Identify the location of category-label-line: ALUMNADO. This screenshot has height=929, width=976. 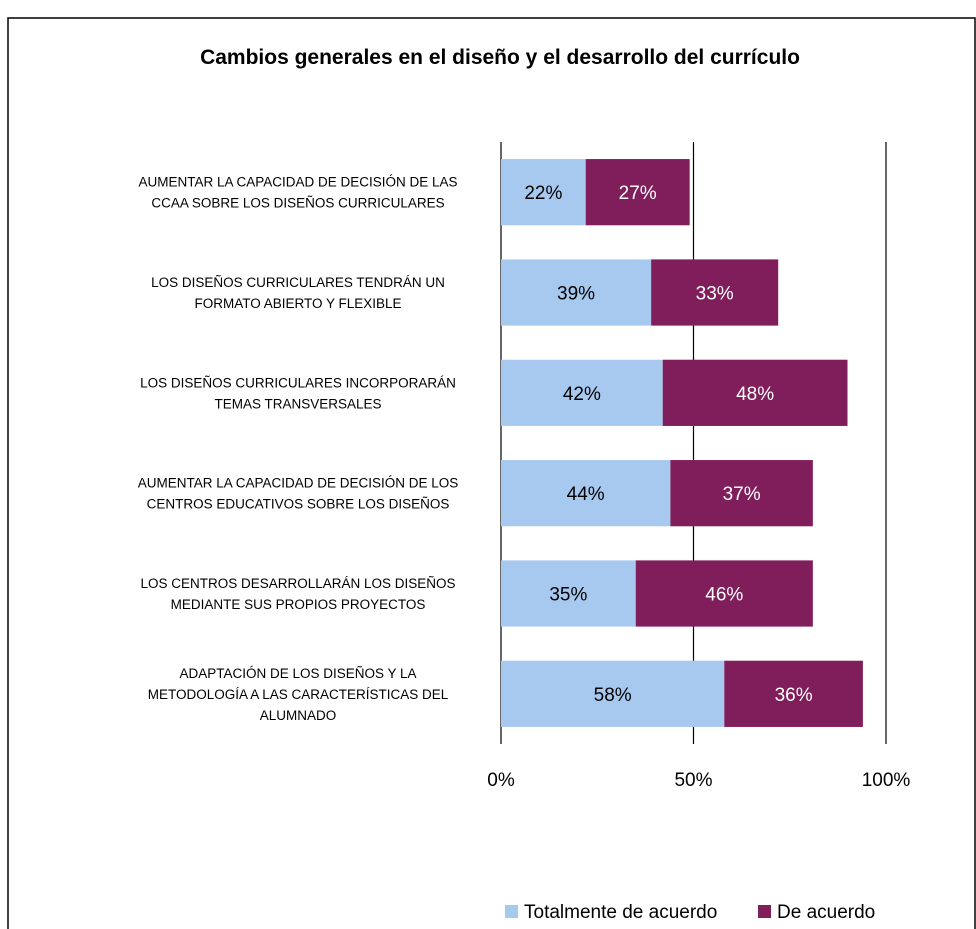
(298, 715).